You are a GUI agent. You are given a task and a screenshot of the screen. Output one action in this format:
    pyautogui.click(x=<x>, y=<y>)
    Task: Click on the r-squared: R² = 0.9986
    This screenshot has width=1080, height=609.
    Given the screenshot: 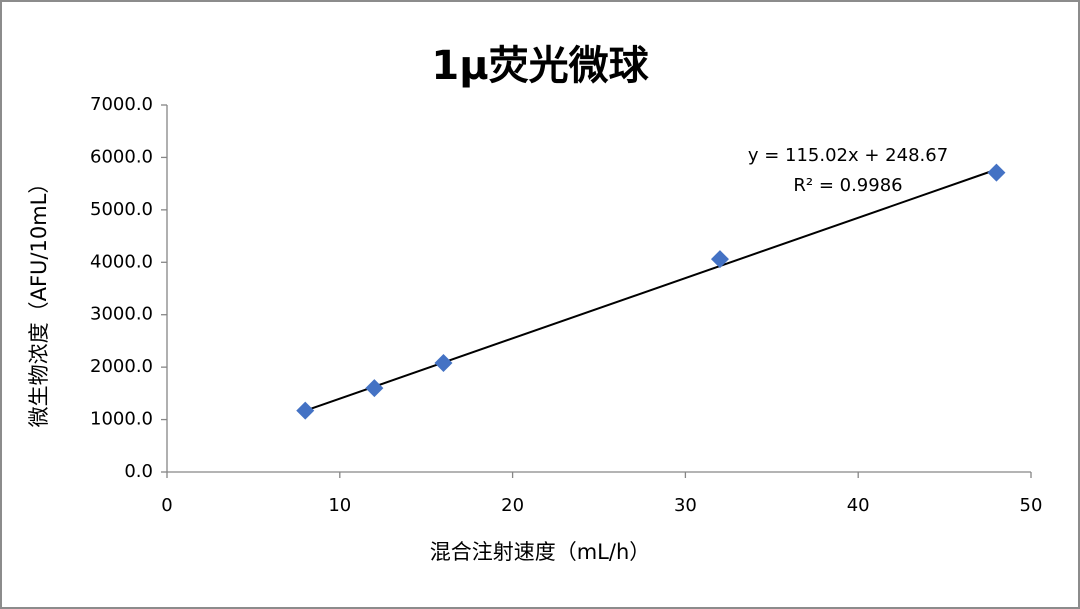 What is the action you would take?
    pyautogui.click(x=847, y=185)
    